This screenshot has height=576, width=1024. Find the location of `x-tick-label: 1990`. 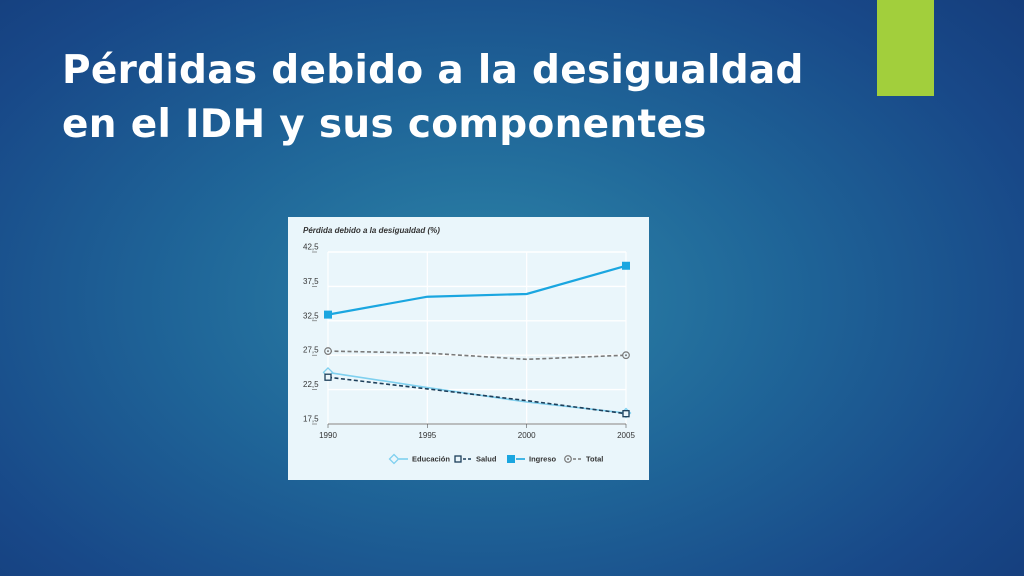

x-tick-label: 1990 is located at coordinates (328, 435).